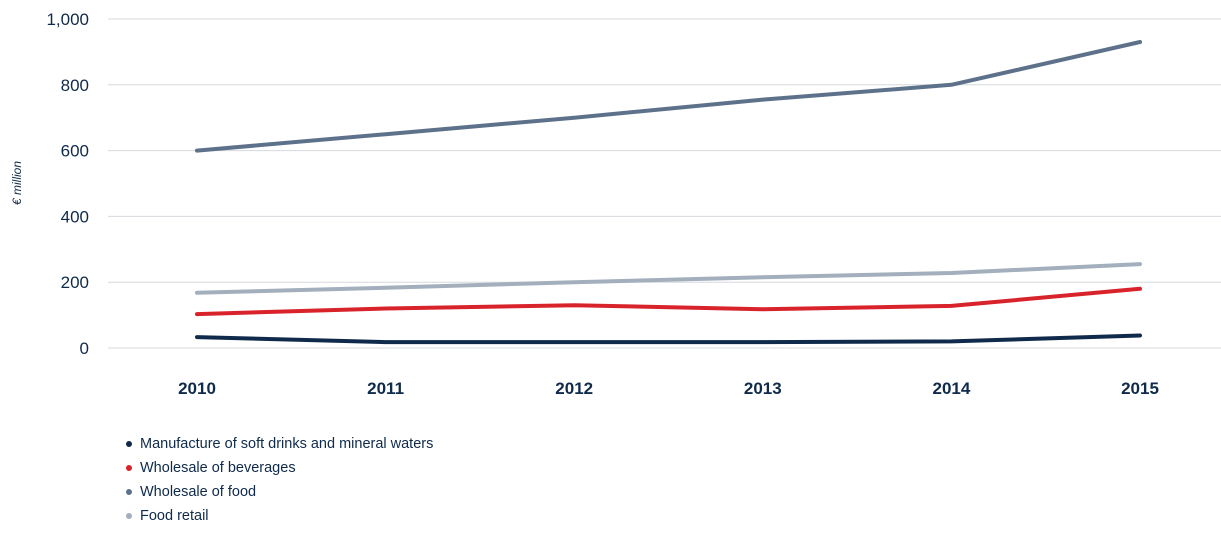 The image size is (1221, 535). What do you see at coordinates (75, 282) in the screenshot?
I see `y-tick-label: 200` at bounding box center [75, 282].